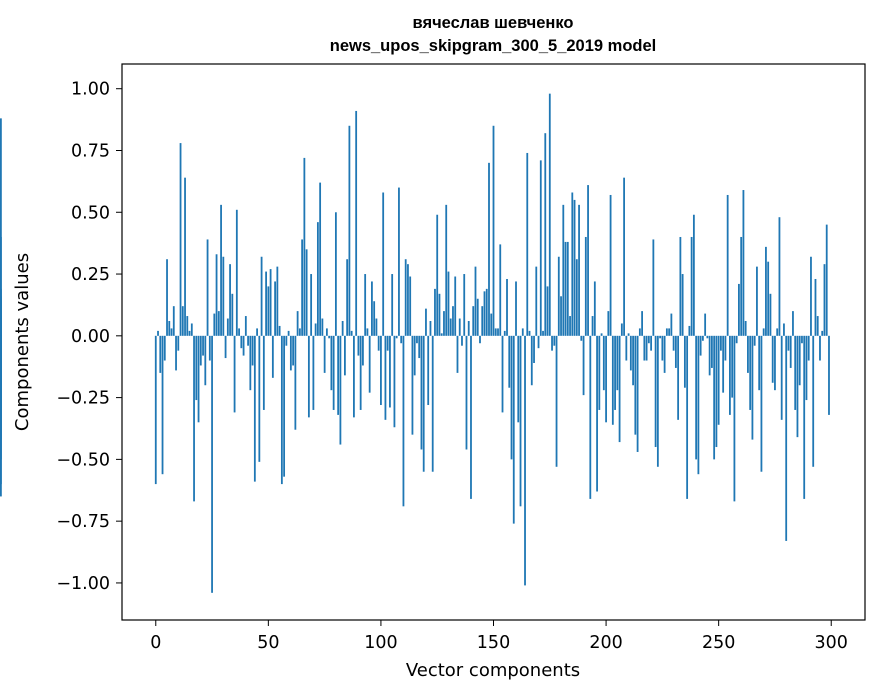 The height and width of the screenshot is (696, 880). What do you see at coordinates (493, 23) in the screenshot?
I see `chart-title: вячеслав шевченко` at bounding box center [493, 23].